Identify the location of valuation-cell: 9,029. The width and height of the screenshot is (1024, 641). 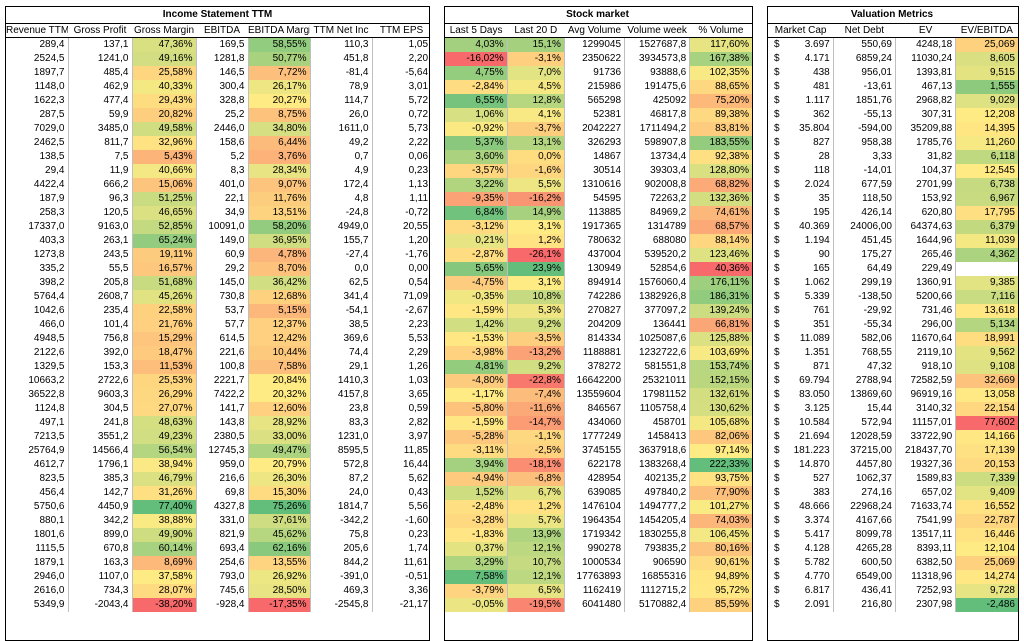
(986, 101).